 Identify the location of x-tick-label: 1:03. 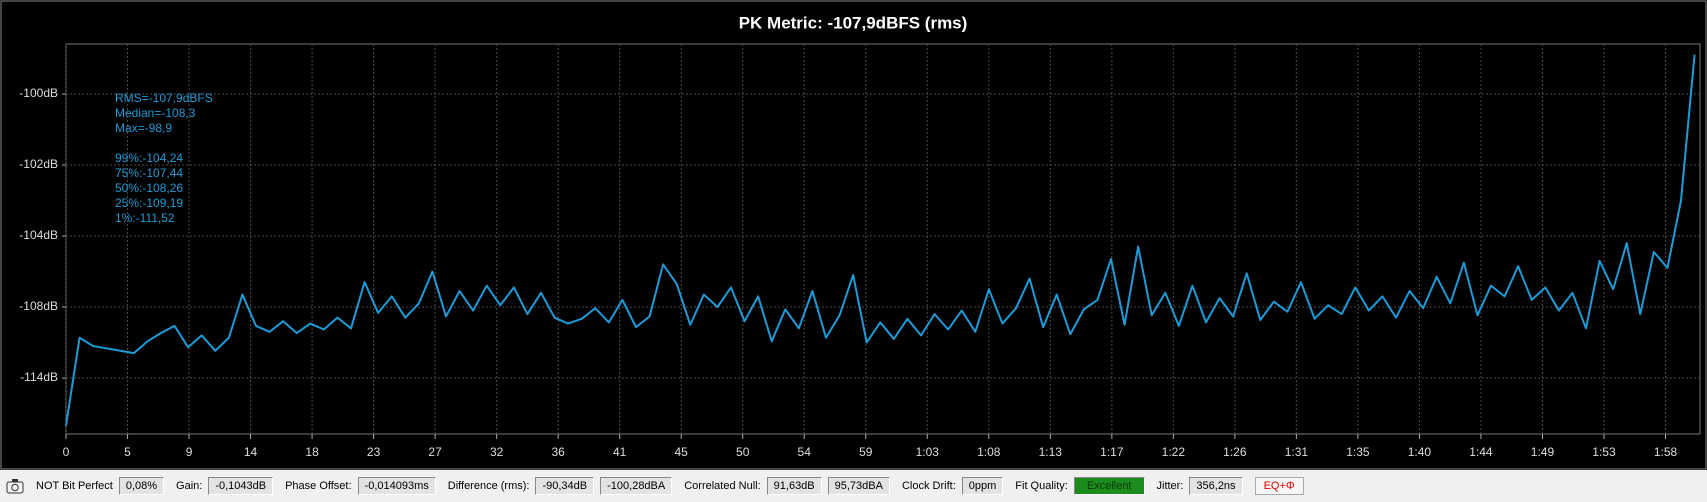
(928, 452).